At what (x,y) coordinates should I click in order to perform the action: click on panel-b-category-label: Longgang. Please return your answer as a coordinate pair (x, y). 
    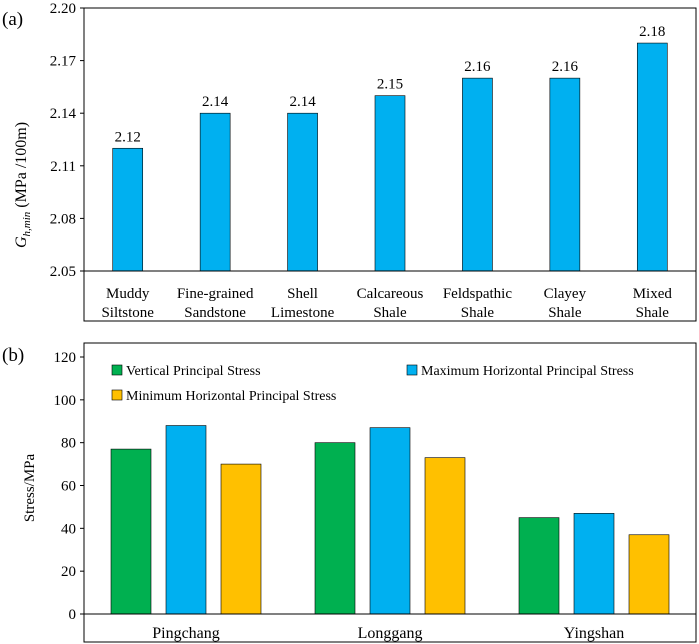
    Looking at the image, I should click on (390, 633).